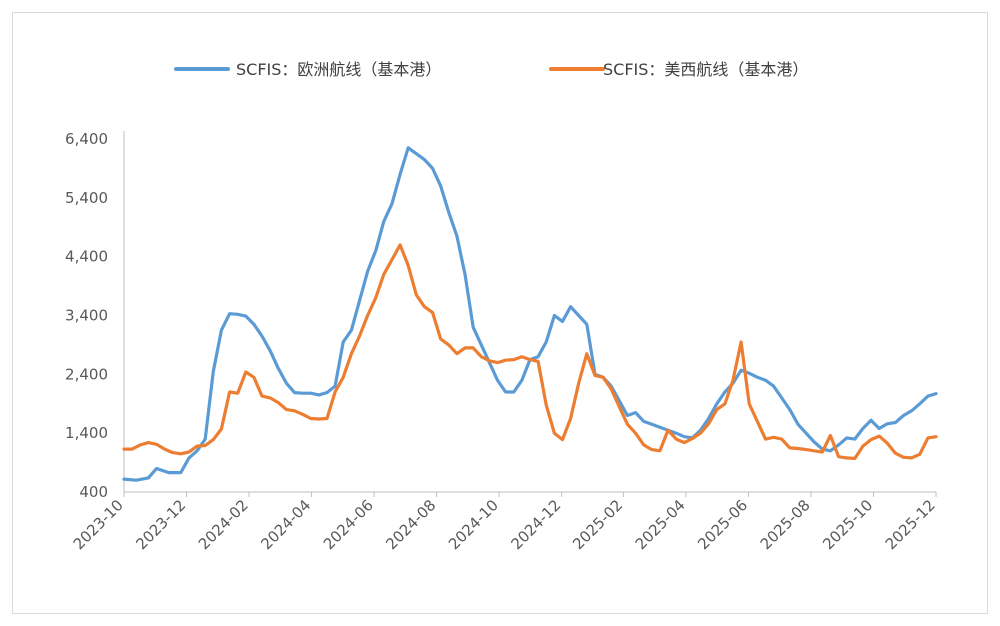 The image size is (1000, 626). I want to click on y-axis: 400 1,400 2,400 3,400 4,400 5,400 6,400, so click(95, 315).